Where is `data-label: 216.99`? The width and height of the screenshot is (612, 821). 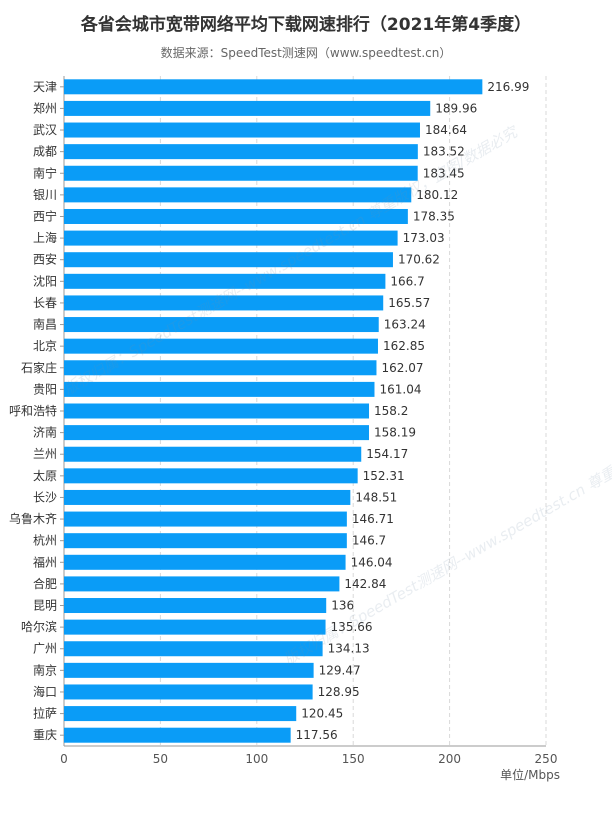
data-label: 216.99 is located at coordinates (508, 87).